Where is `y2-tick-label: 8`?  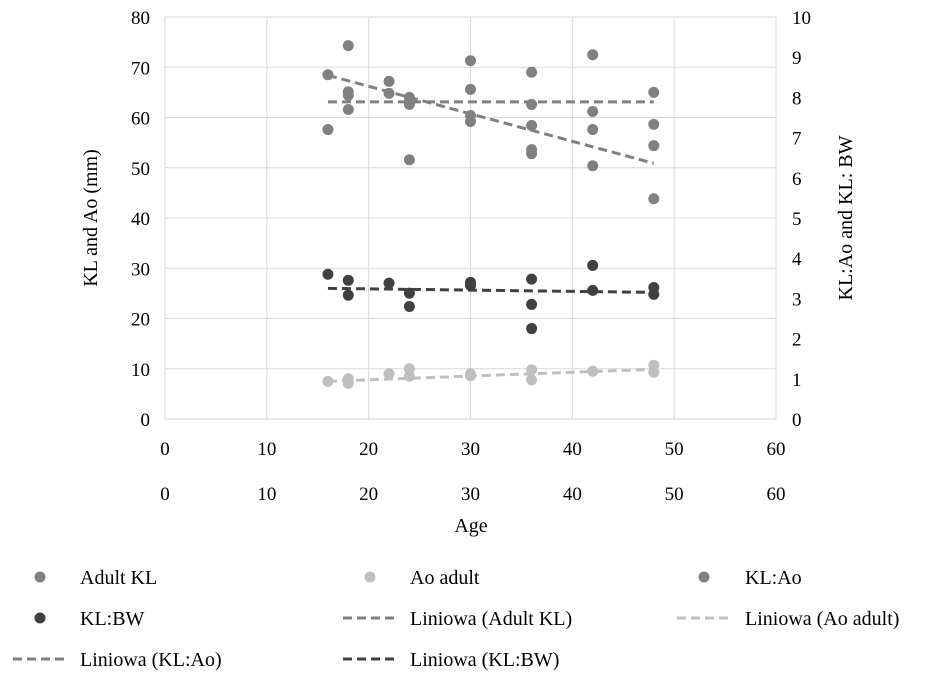 y2-tick-label: 8 is located at coordinates (797, 98).